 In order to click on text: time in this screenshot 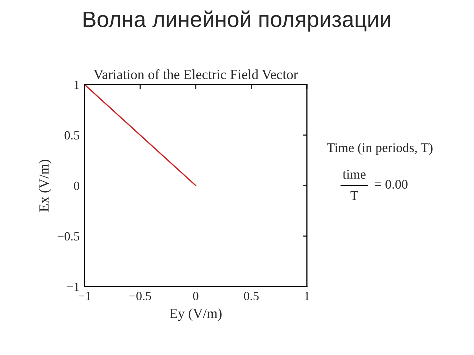, I will do `click(354, 175)`.